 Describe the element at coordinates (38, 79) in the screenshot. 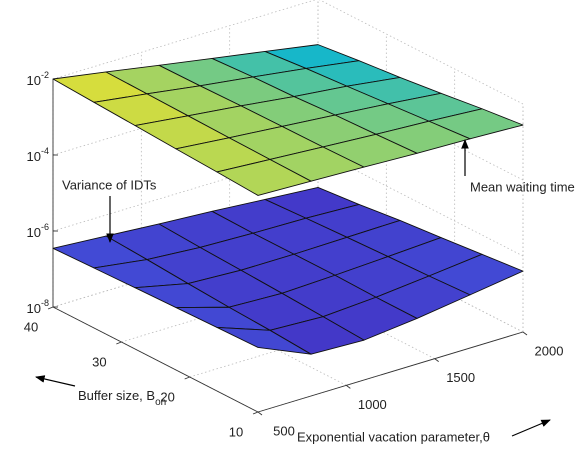

I see `z-tick-label: 10⁻²` at that location.